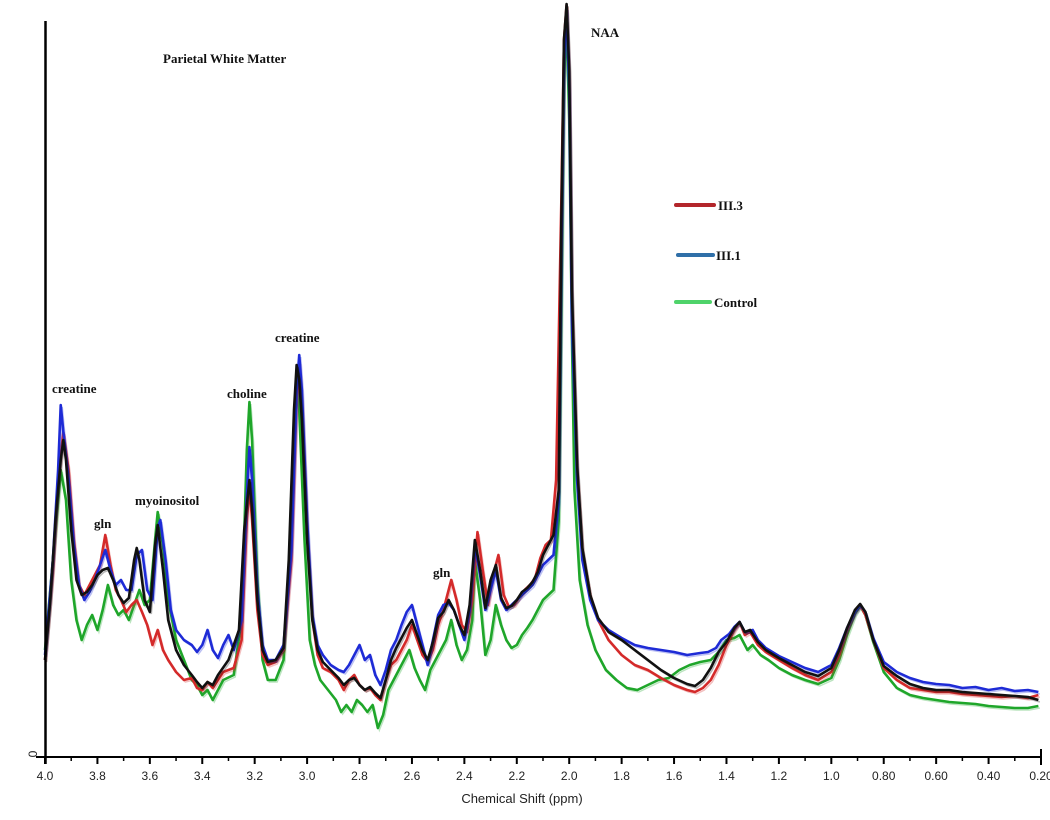 The height and width of the screenshot is (820, 1050). What do you see at coordinates (412, 776) in the screenshot?
I see `x-tick-label: 2.6` at bounding box center [412, 776].